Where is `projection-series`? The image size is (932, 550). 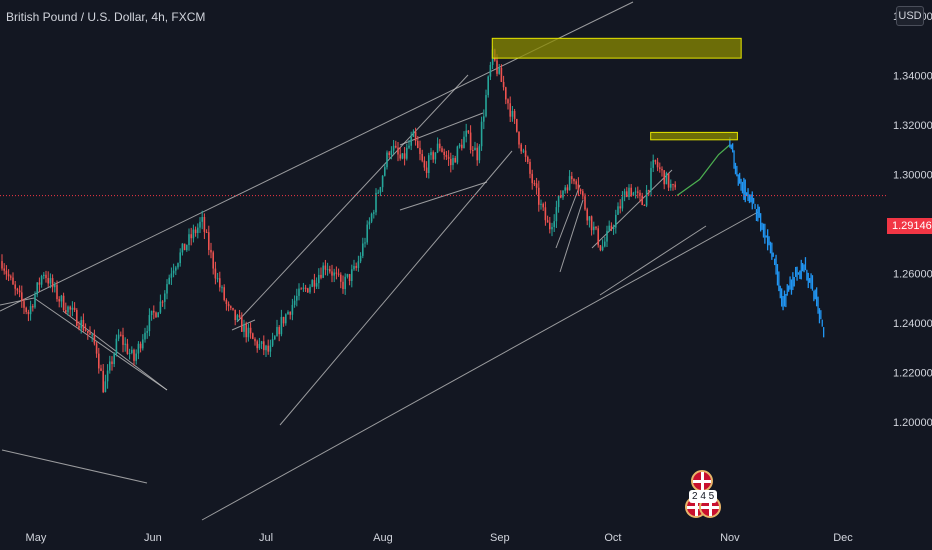 projection-series is located at coordinates (750, 237).